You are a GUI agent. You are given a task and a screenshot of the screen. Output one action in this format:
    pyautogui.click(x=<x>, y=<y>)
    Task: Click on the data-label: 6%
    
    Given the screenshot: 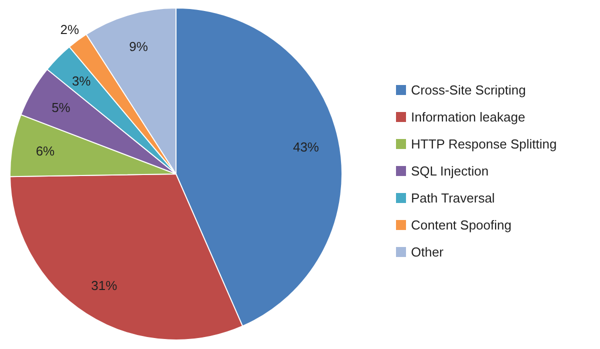 What is the action you would take?
    pyautogui.click(x=46, y=150)
    